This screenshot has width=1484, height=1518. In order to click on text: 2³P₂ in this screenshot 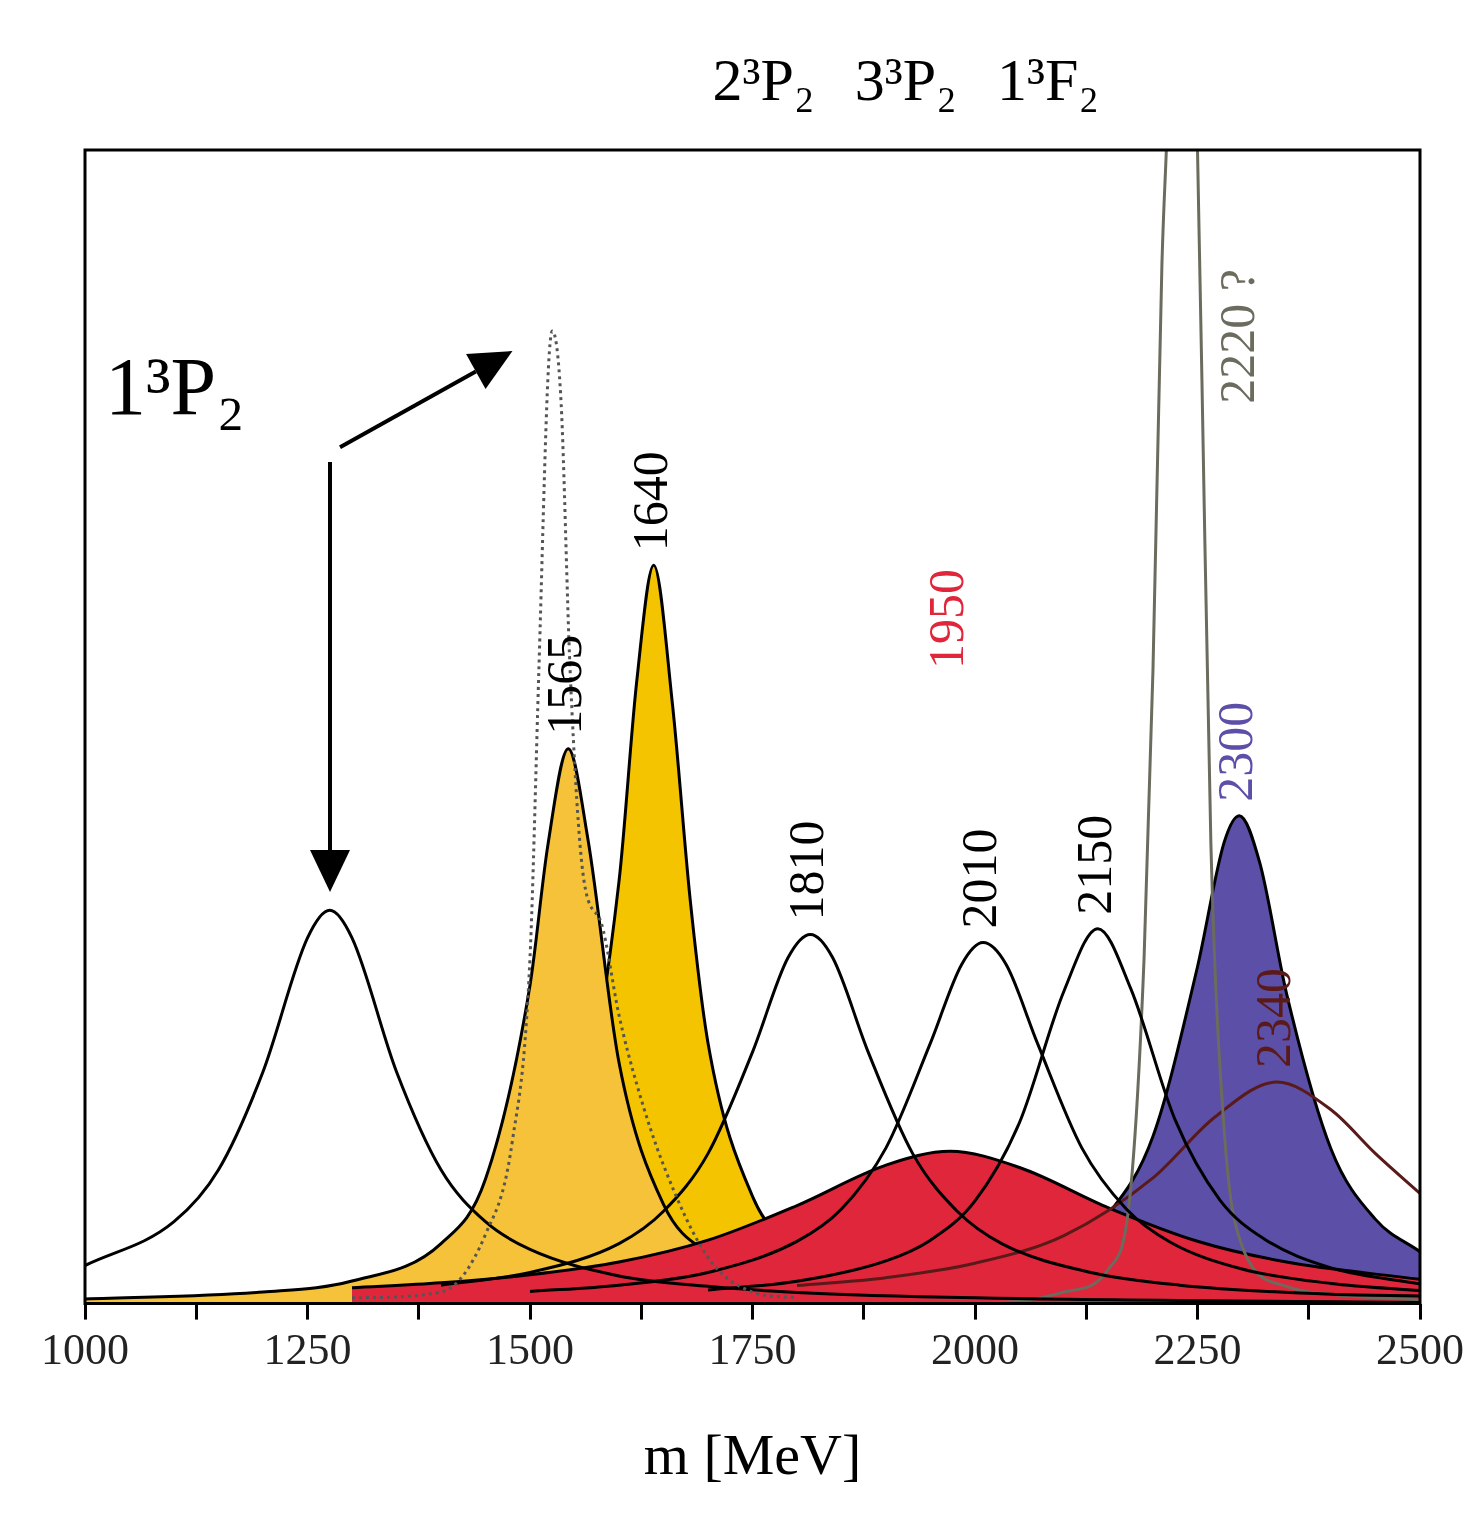, I will do `click(763, 80)`.